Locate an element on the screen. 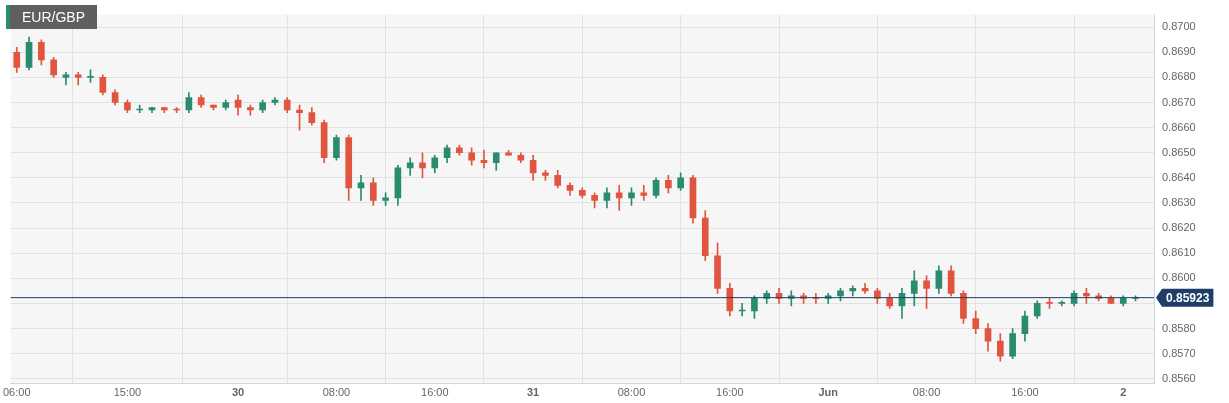  y-tick-label: 0.8600 is located at coordinates (1179, 277).